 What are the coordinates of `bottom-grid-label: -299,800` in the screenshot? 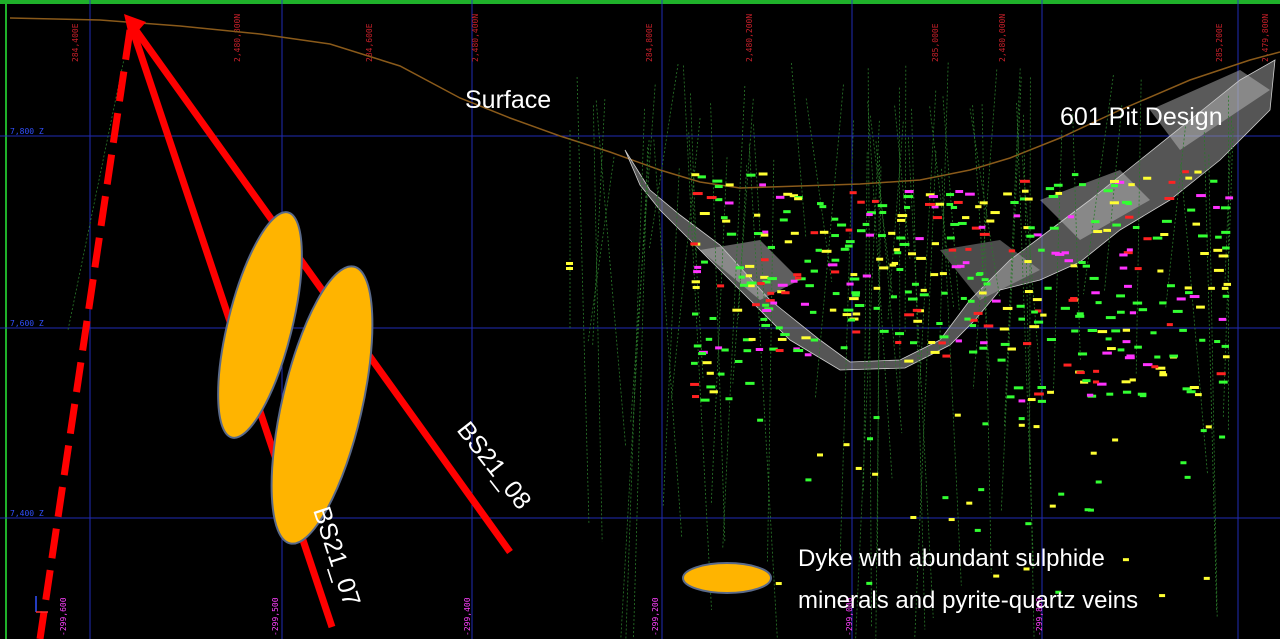 It's located at (1039, 616).